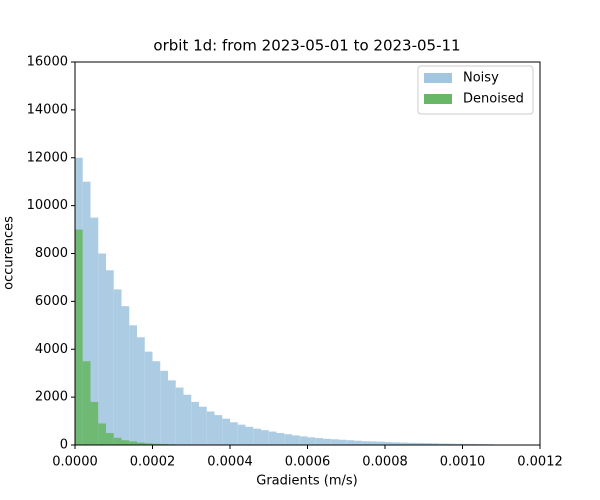 The image size is (600, 500). I want to click on y-tick-label: 4000, so click(51, 349).